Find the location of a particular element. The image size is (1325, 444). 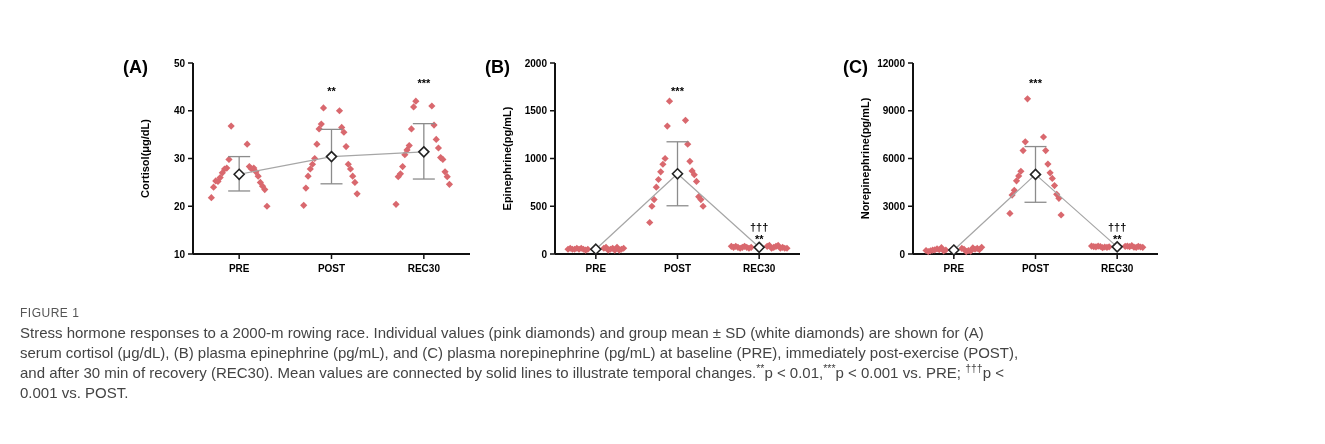

y-tick-label: 1000 is located at coordinates (536, 158).